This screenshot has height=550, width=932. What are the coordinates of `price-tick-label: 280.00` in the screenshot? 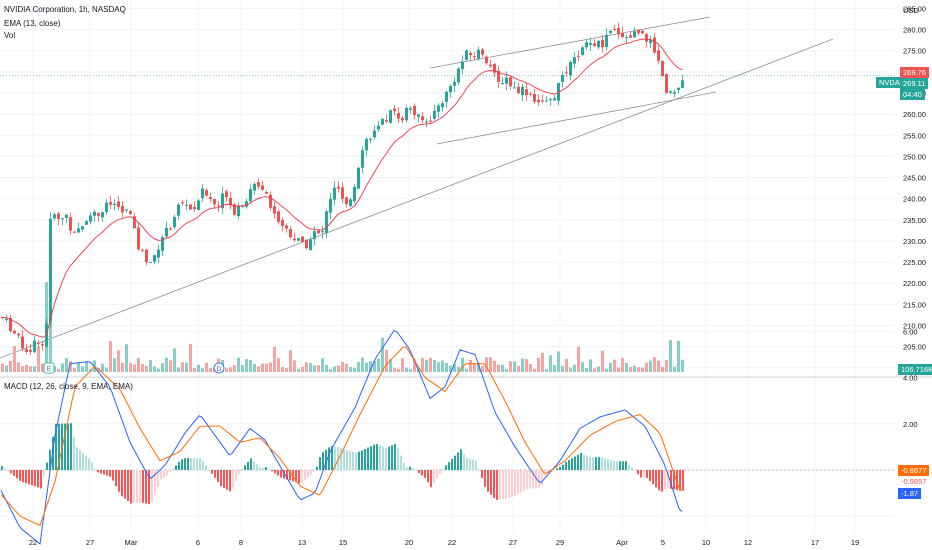 It's located at (914, 30).